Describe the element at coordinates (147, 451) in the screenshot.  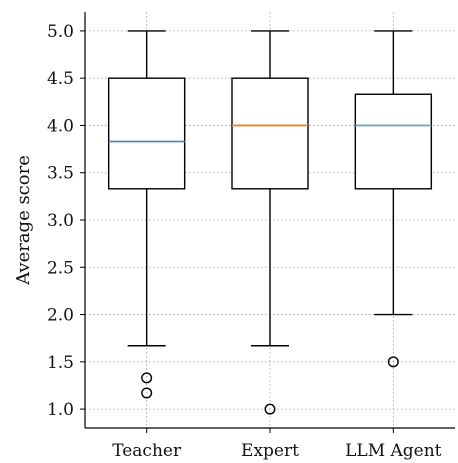
I see `x-tick-label: Teacher` at that location.